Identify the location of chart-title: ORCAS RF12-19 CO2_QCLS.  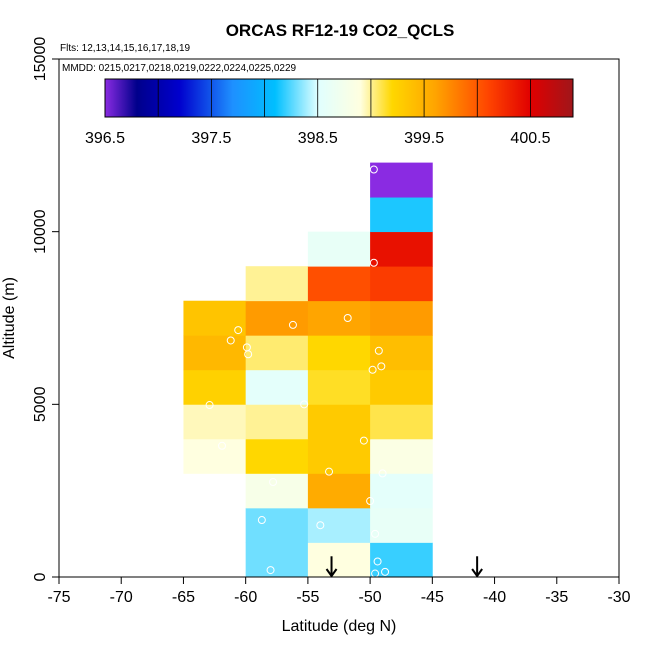
(340, 30).